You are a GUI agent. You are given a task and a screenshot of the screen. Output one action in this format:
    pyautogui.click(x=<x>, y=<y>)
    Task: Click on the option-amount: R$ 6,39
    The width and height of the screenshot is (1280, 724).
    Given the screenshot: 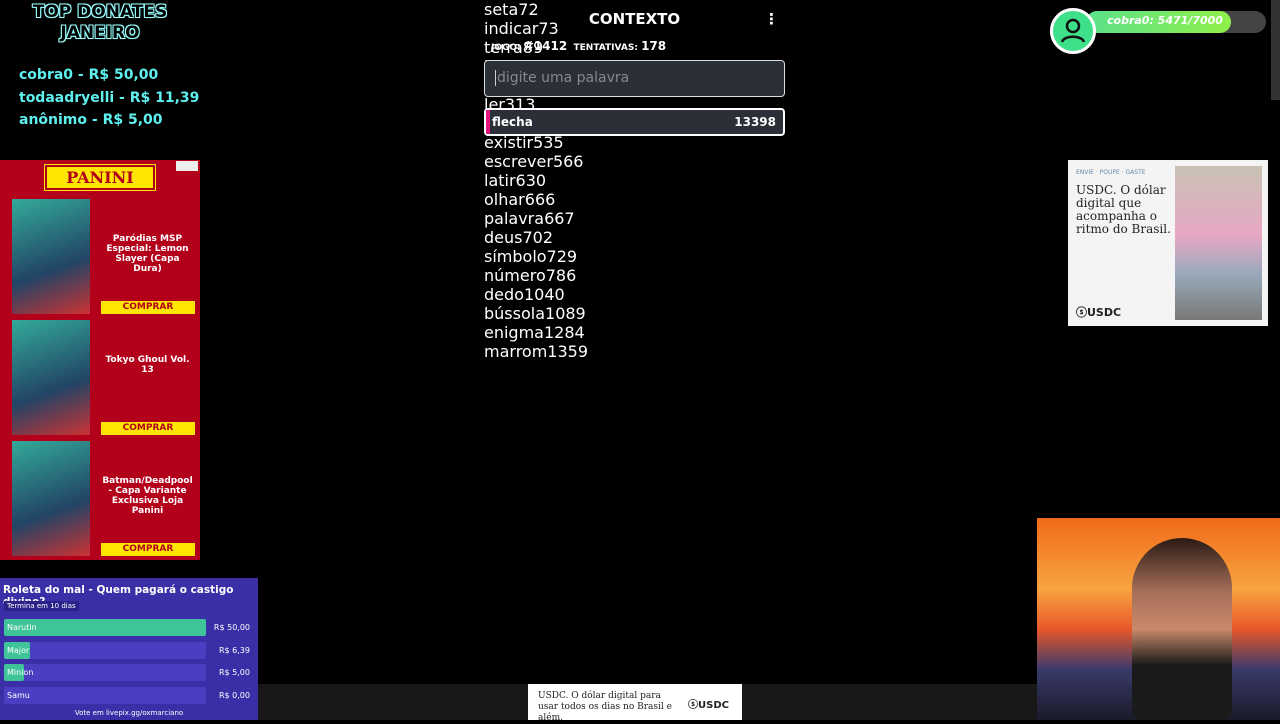 What is the action you would take?
    pyautogui.click(x=234, y=650)
    